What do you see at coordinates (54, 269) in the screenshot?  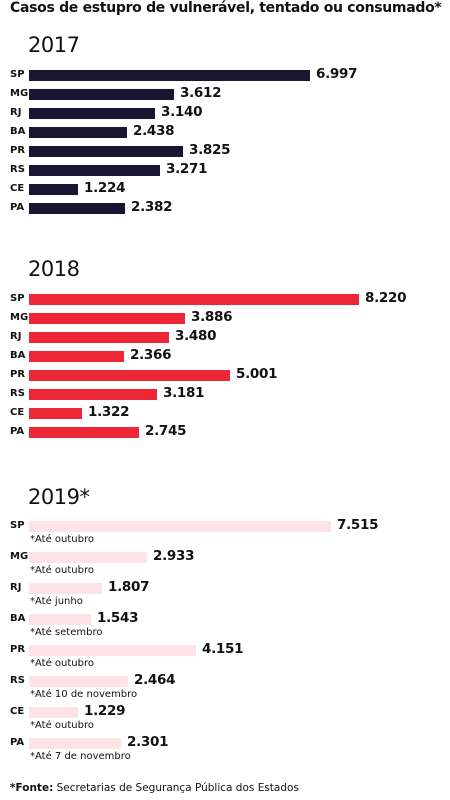 I see `year-heading: 2018` at bounding box center [54, 269].